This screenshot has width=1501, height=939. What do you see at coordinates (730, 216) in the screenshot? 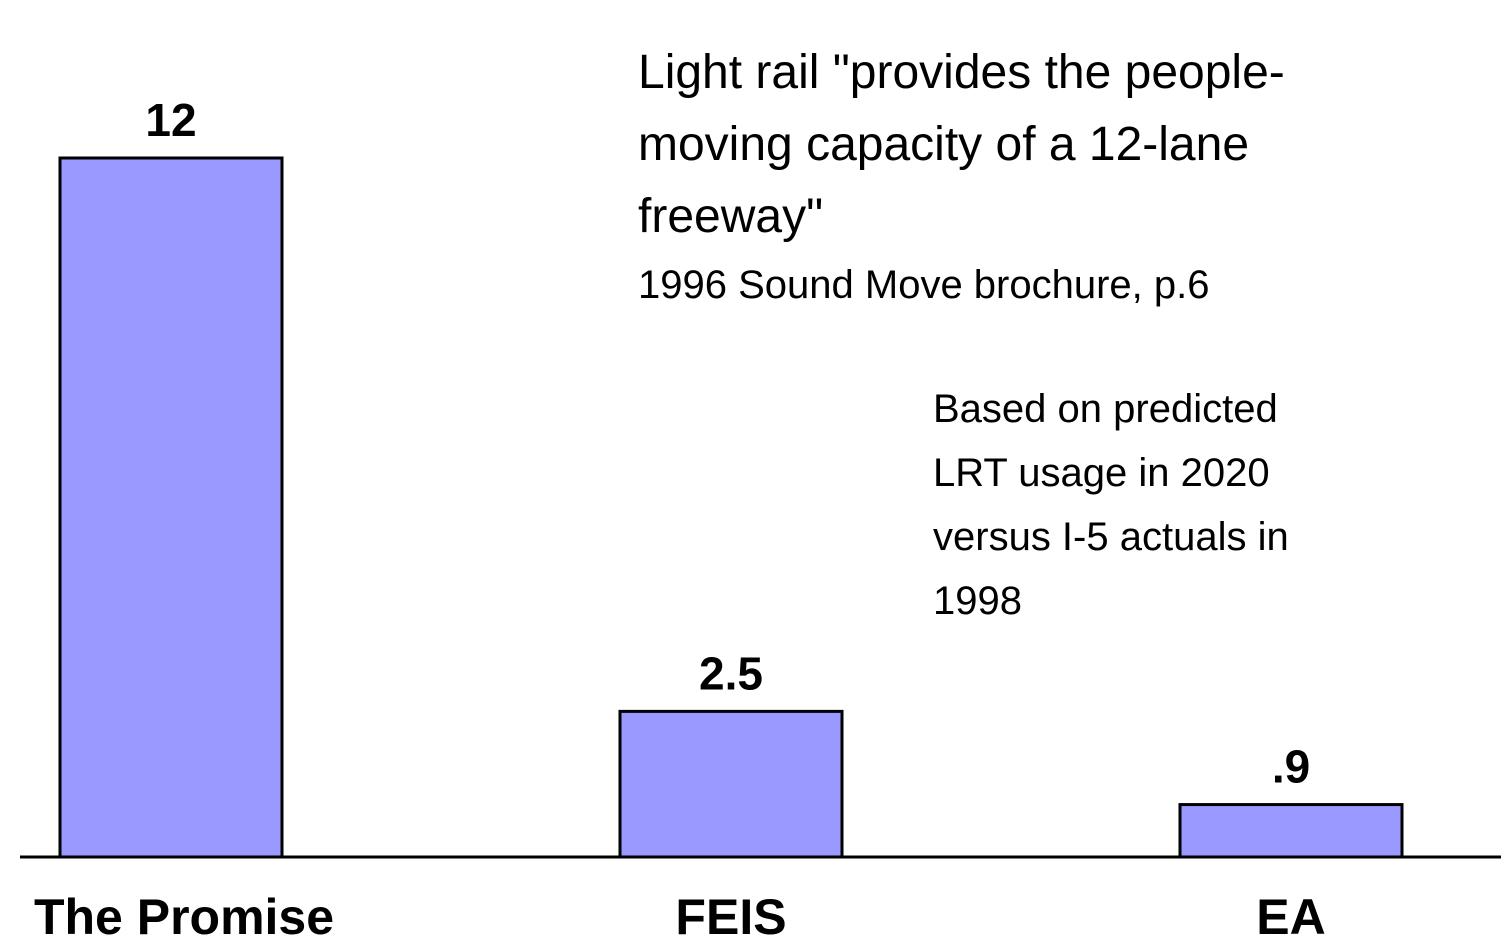
I see `quote-line: freeway"` at bounding box center [730, 216].